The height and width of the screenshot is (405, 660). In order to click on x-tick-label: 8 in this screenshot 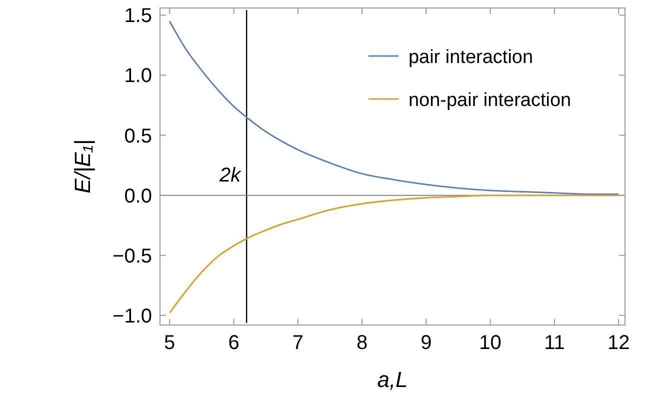, I will do `click(362, 343)`.